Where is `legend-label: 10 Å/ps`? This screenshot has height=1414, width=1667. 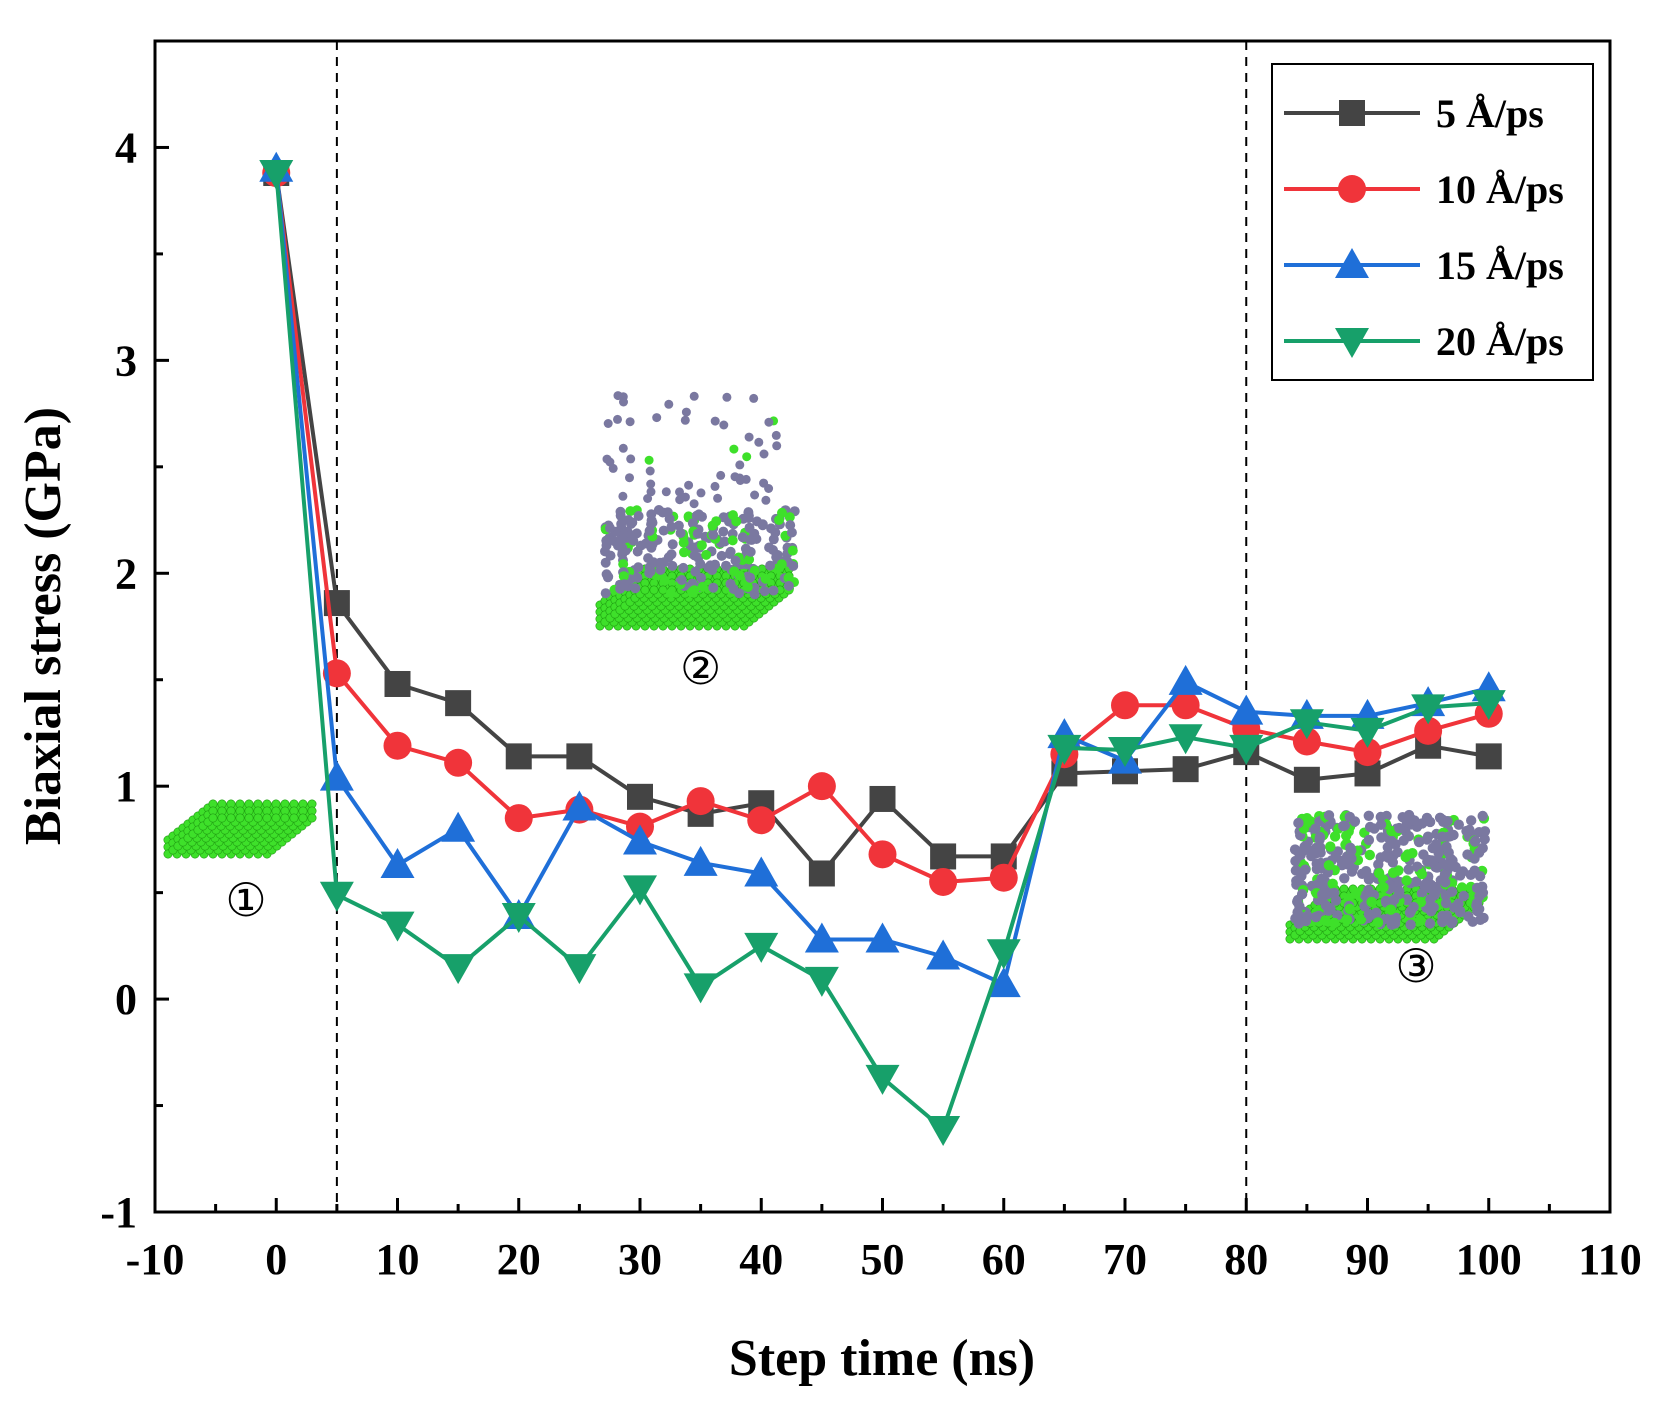
legend-label: 10 Å/ps is located at coordinates (1500, 189).